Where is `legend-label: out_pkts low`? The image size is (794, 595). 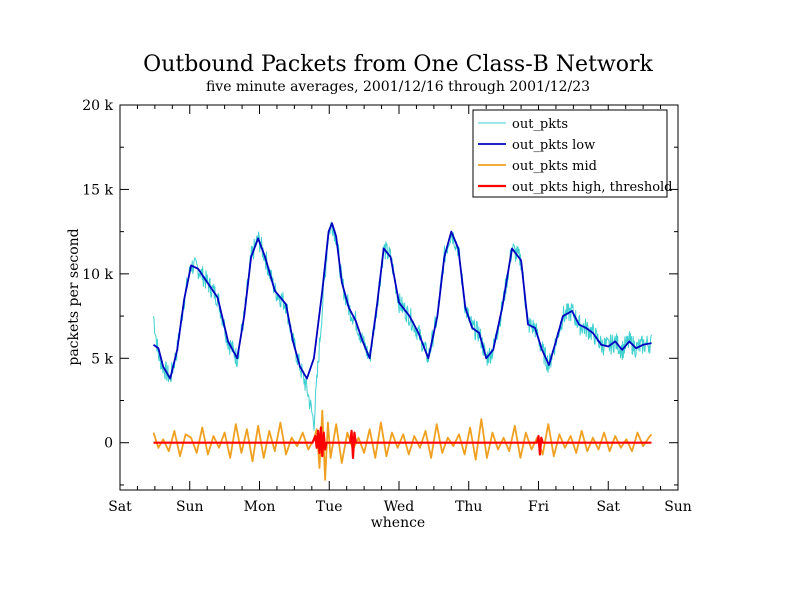 legend-label: out_pkts low is located at coordinates (553, 145).